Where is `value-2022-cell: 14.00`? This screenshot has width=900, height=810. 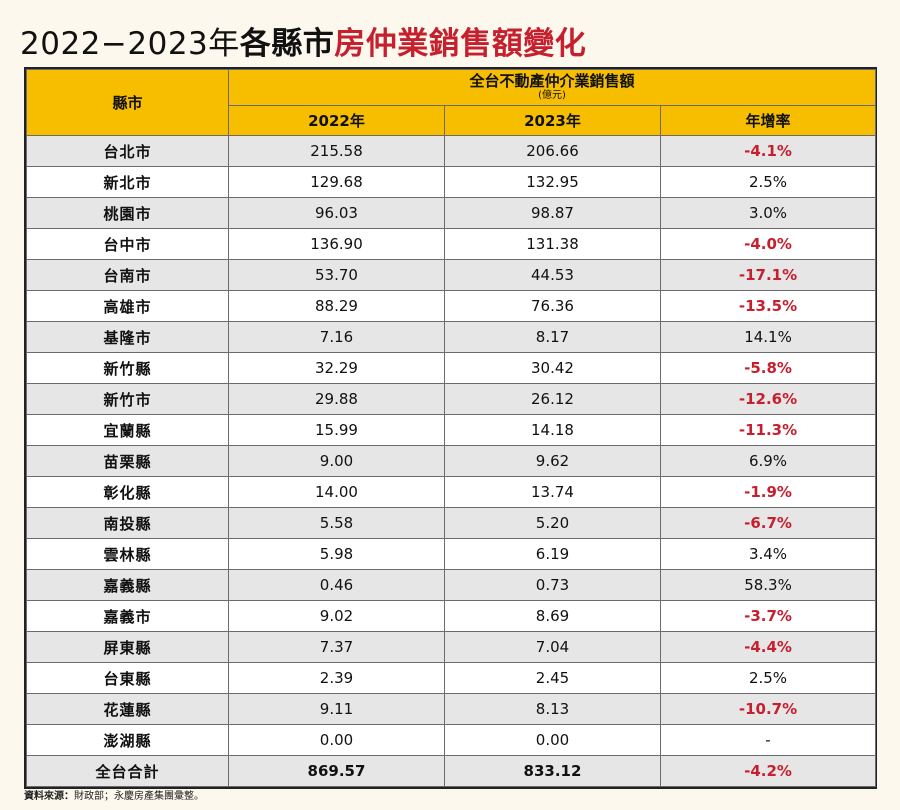
value-2022-cell: 14.00 is located at coordinates (336, 492).